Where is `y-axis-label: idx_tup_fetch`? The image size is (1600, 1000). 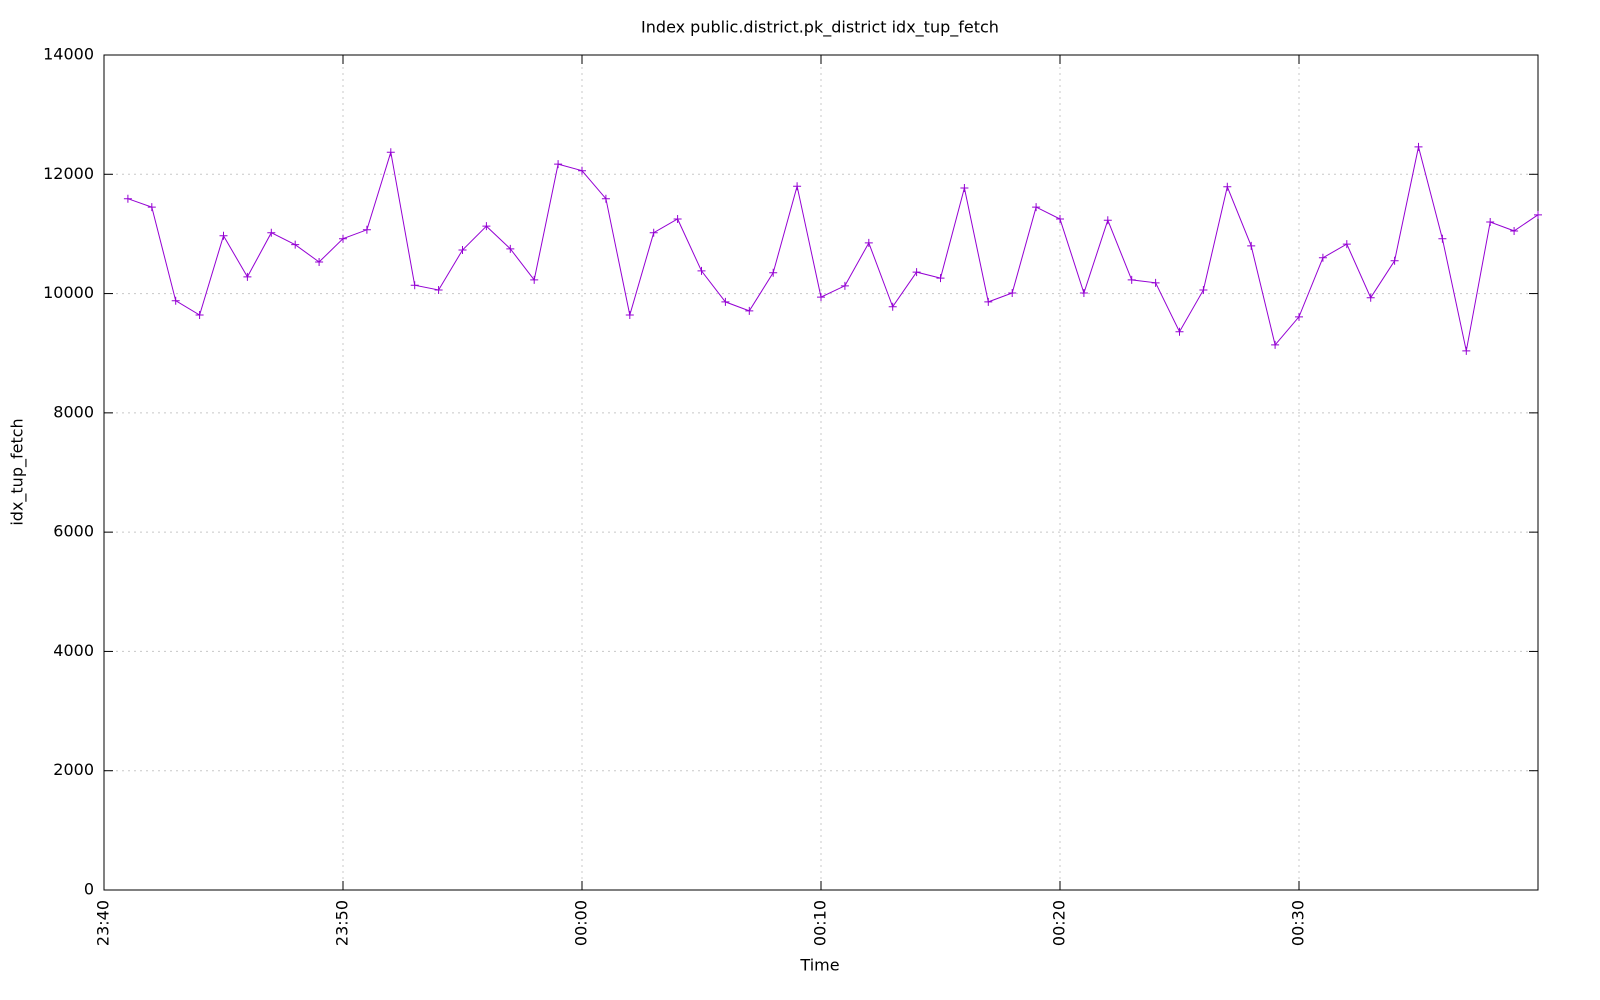
y-axis-label: idx_tup_fetch is located at coordinates (18, 471).